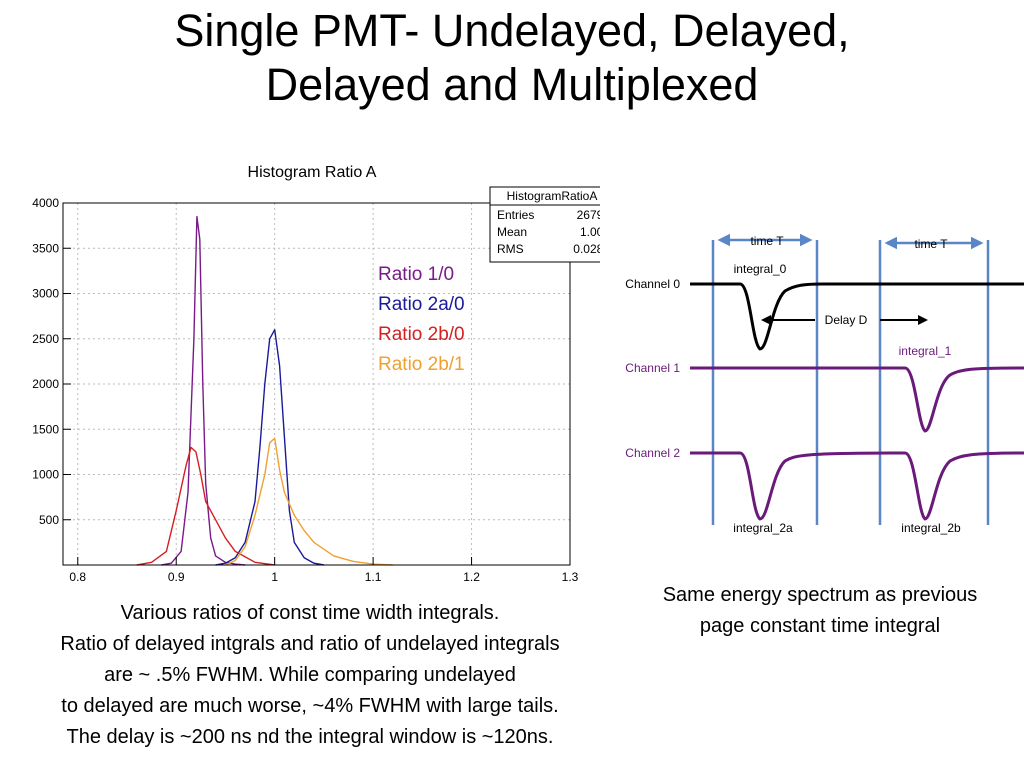 The height and width of the screenshot is (768, 1024). Describe the element at coordinates (857, 486) in the screenshot. I see `channel-2-trace` at that location.